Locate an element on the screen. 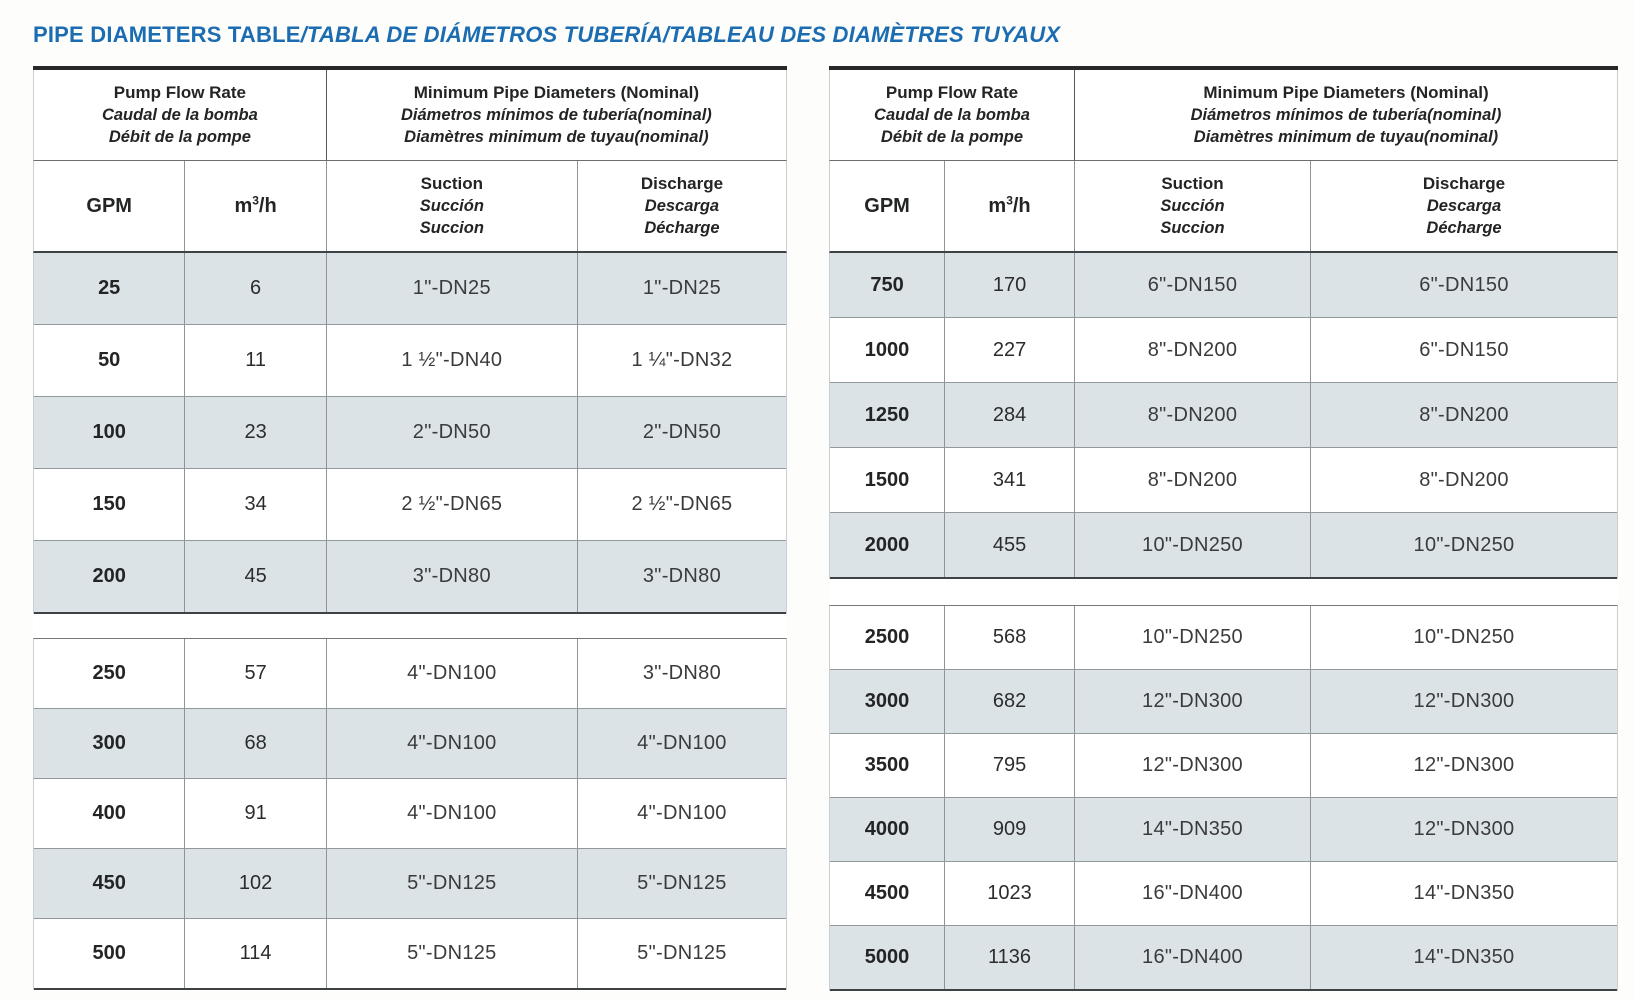  m3h-cell-value: 341 is located at coordinates (1009, 479).